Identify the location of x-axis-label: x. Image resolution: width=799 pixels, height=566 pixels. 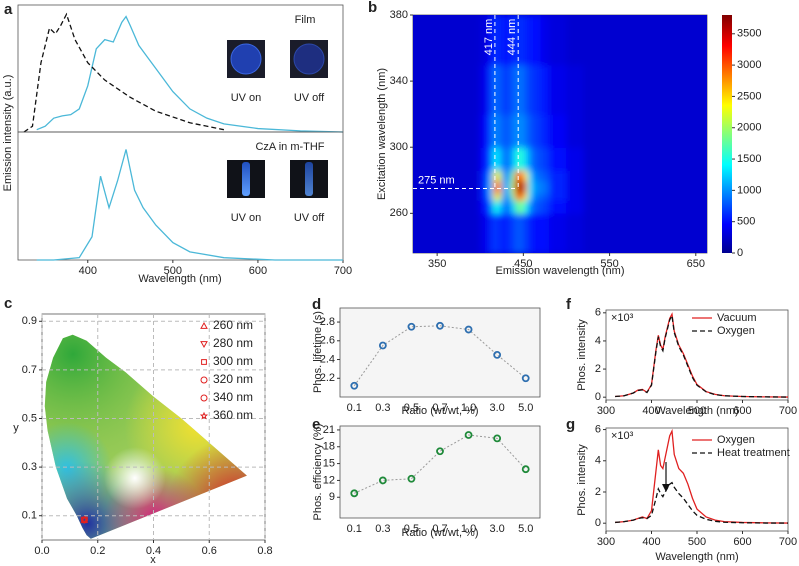
(153, 560).